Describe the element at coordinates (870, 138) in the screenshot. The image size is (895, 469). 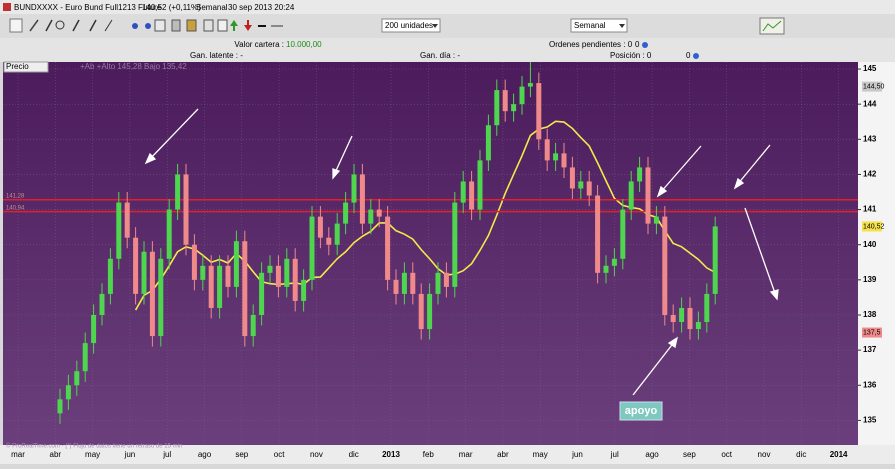
I see `y-tick-label: 143` at that location.